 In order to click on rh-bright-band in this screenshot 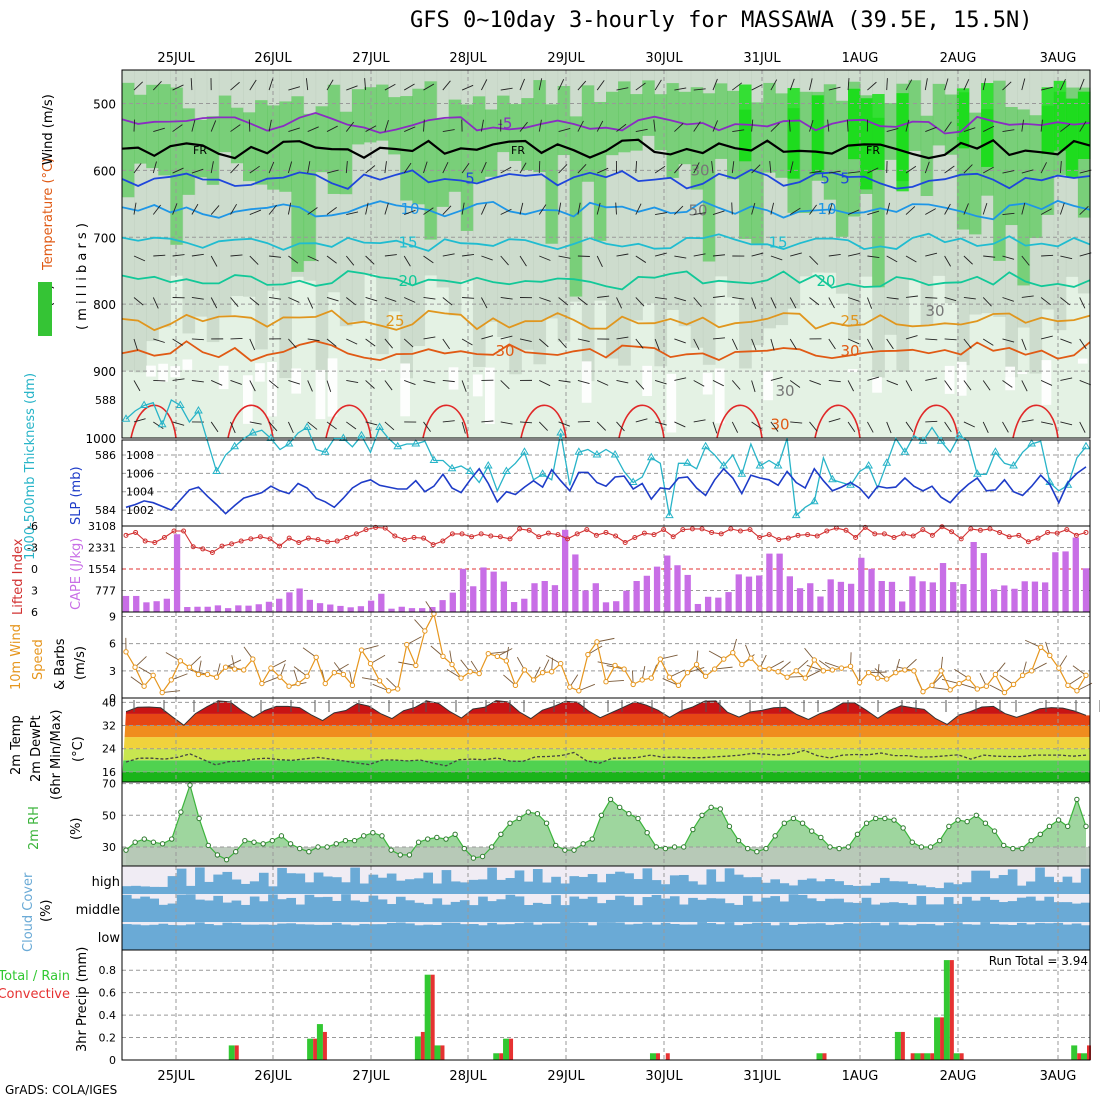, I will do `click(1048, 120)`.